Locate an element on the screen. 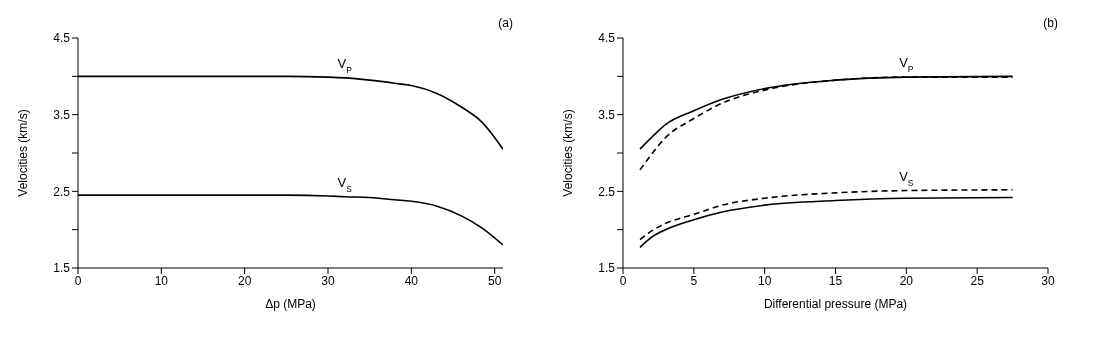  x-axis-title: Δp (MPa) is located at coordinates (290, 304).